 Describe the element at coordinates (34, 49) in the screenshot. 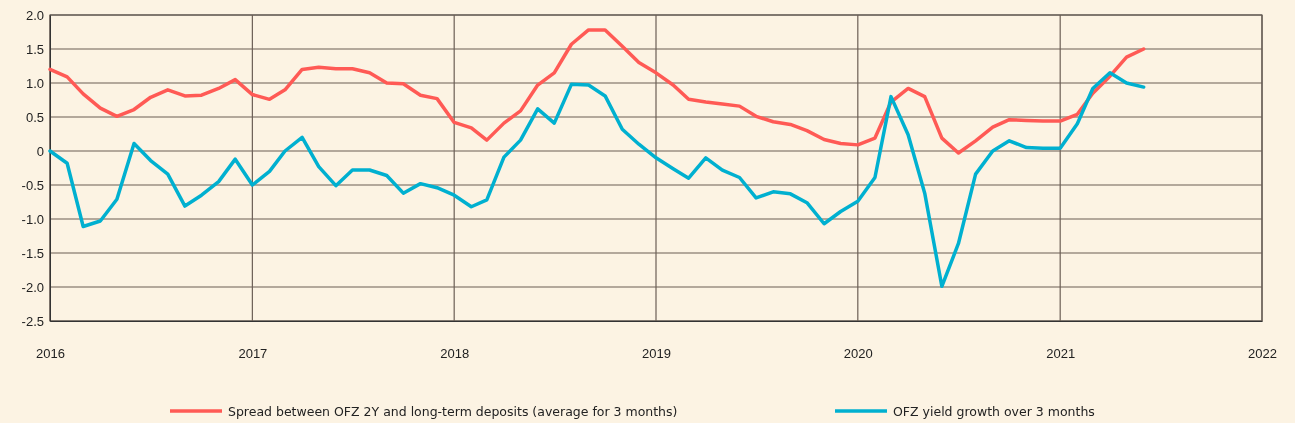

I see `y-tick-label: 1.5` at that location.